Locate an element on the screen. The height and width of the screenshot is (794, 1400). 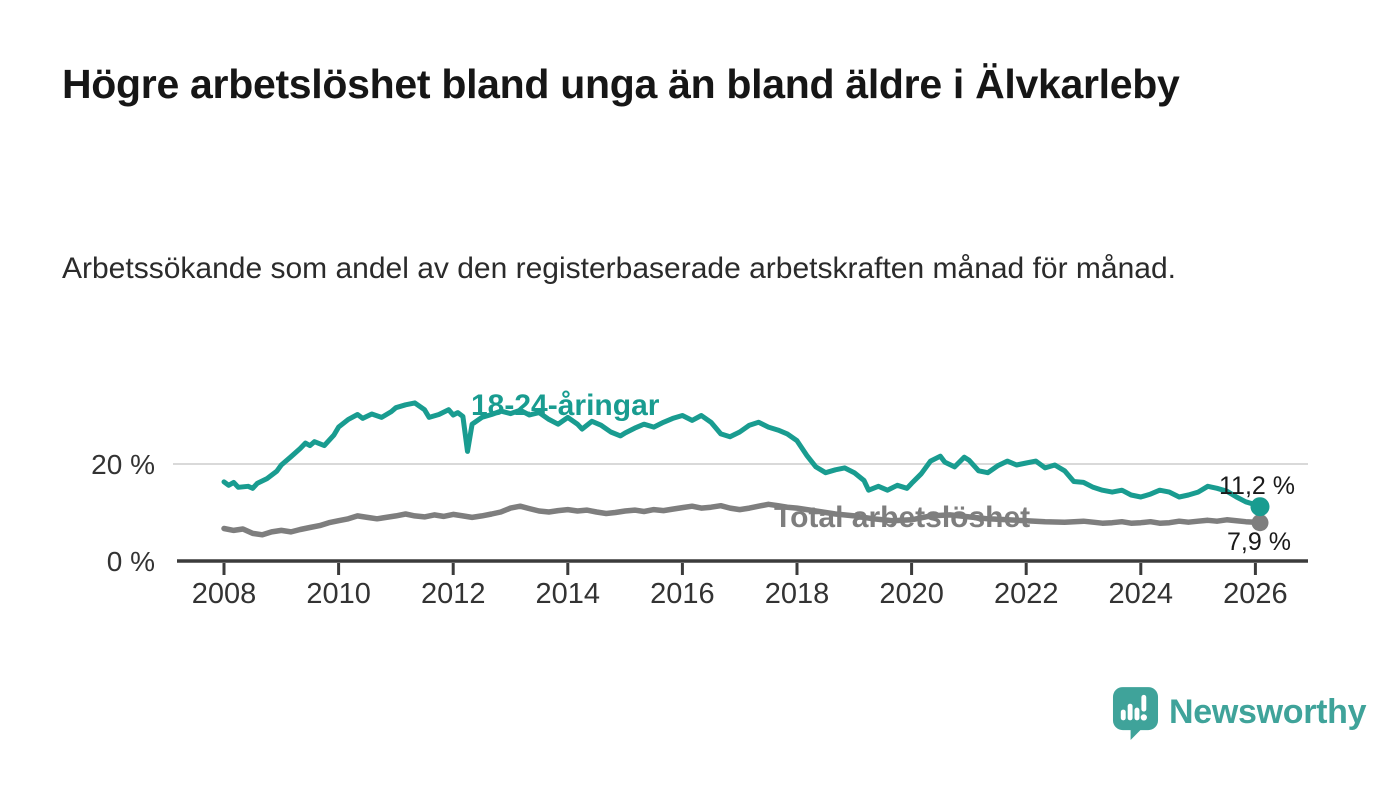
x-tick-label: 2012 is located at coordinates (453, 594).